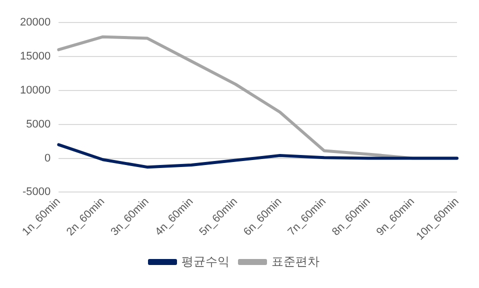 This screenshot has height=288, width=479. What do you see at coordinates (35, 22) in the screenshot?
I see `y-tick-label: 20000` at bounding box center [35, 22].